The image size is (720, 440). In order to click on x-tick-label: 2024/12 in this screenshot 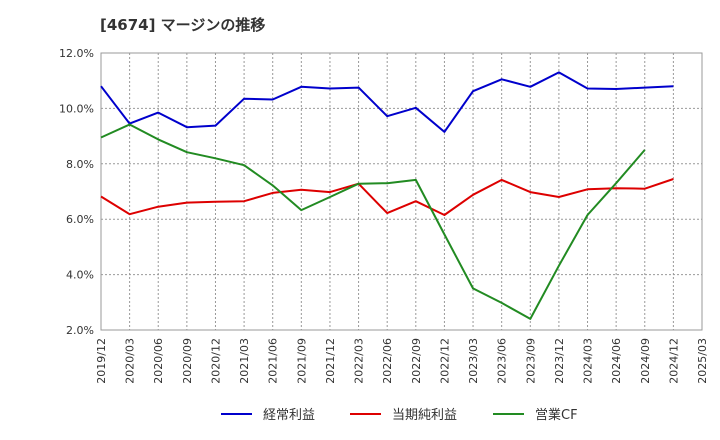, I will do `click(673, 361)`.